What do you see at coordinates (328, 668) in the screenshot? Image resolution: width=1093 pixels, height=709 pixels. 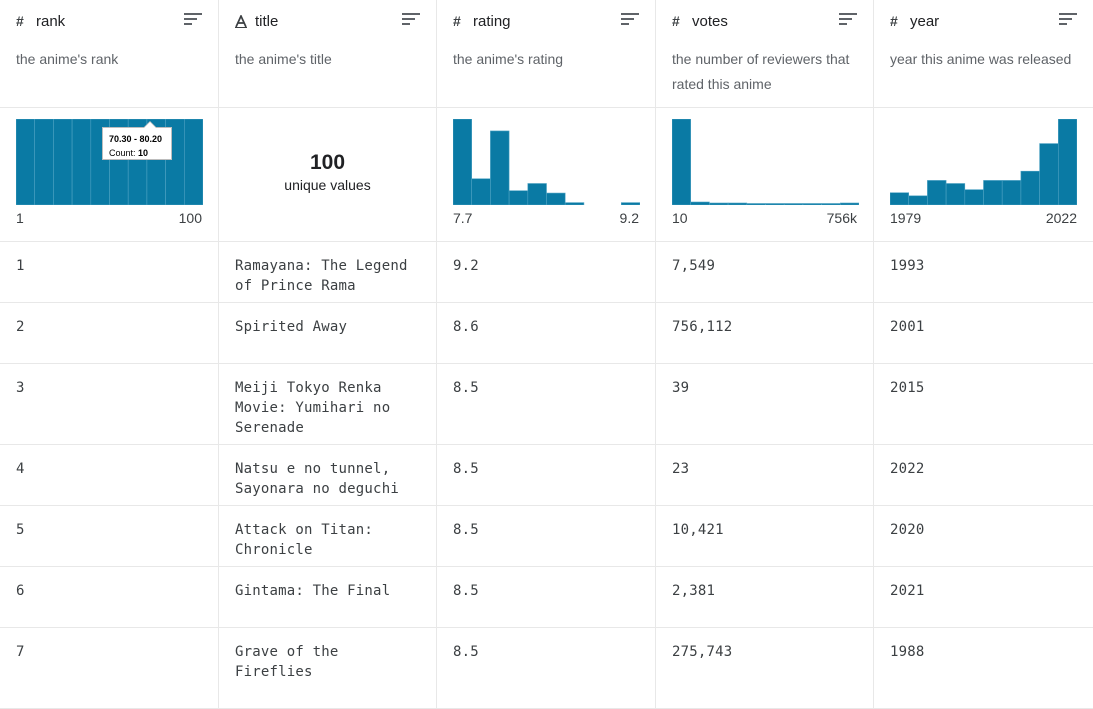 I see `cell-title: Grave of the Fireflies` at bounding box center [328, 668].